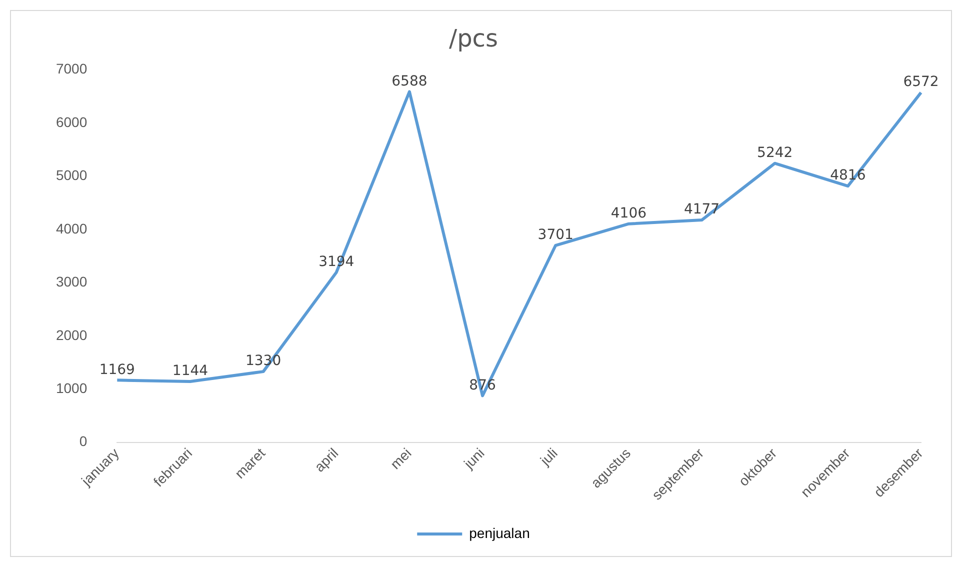 The image size is (961, 562). I want to click on data-label: 1169, so click(117, 370).